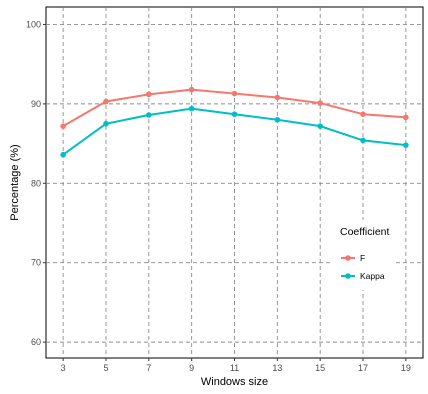 This screenshot has width=428, height=394. I want to click on x-tick-label: 9, so click(191, 368).